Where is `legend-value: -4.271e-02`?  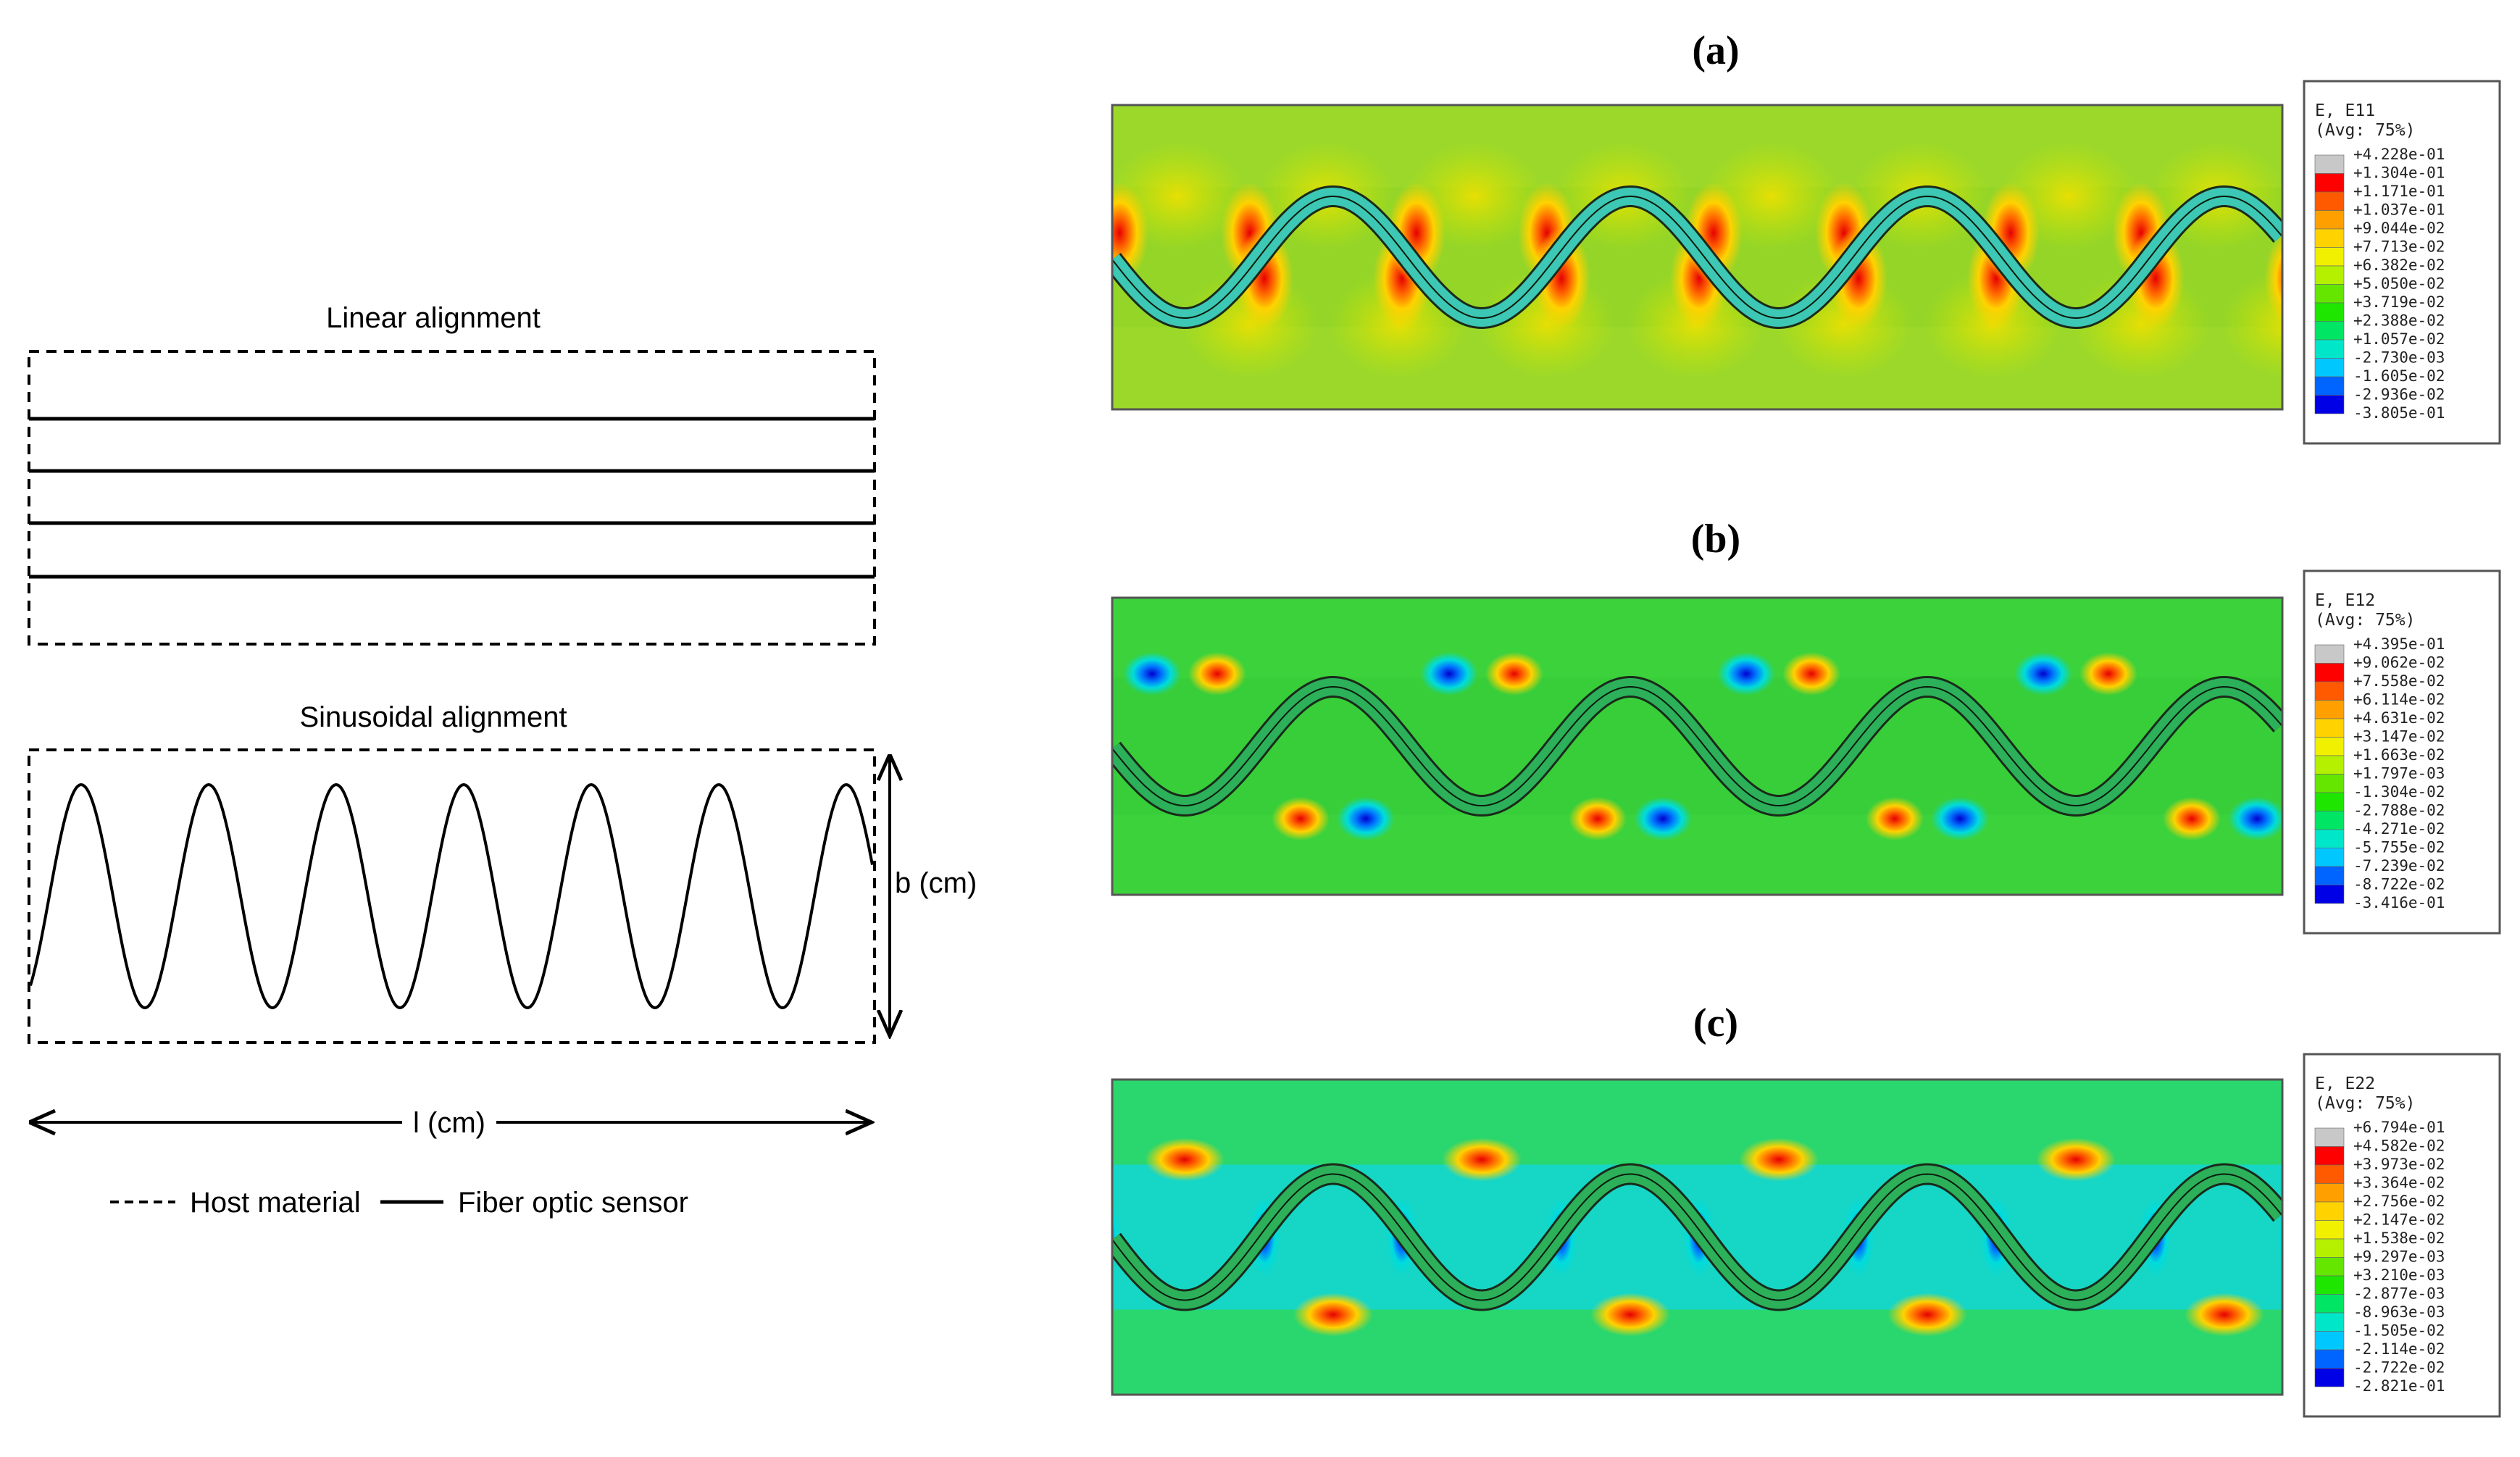
legend-value: -4.271e-02 is located at coordinates (2399, 829).